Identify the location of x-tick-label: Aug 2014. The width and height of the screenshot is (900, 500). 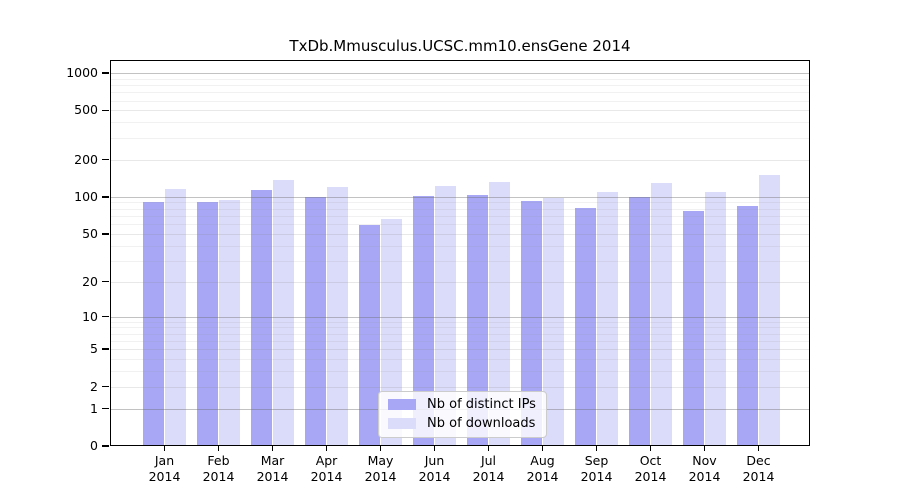
(542, 468).